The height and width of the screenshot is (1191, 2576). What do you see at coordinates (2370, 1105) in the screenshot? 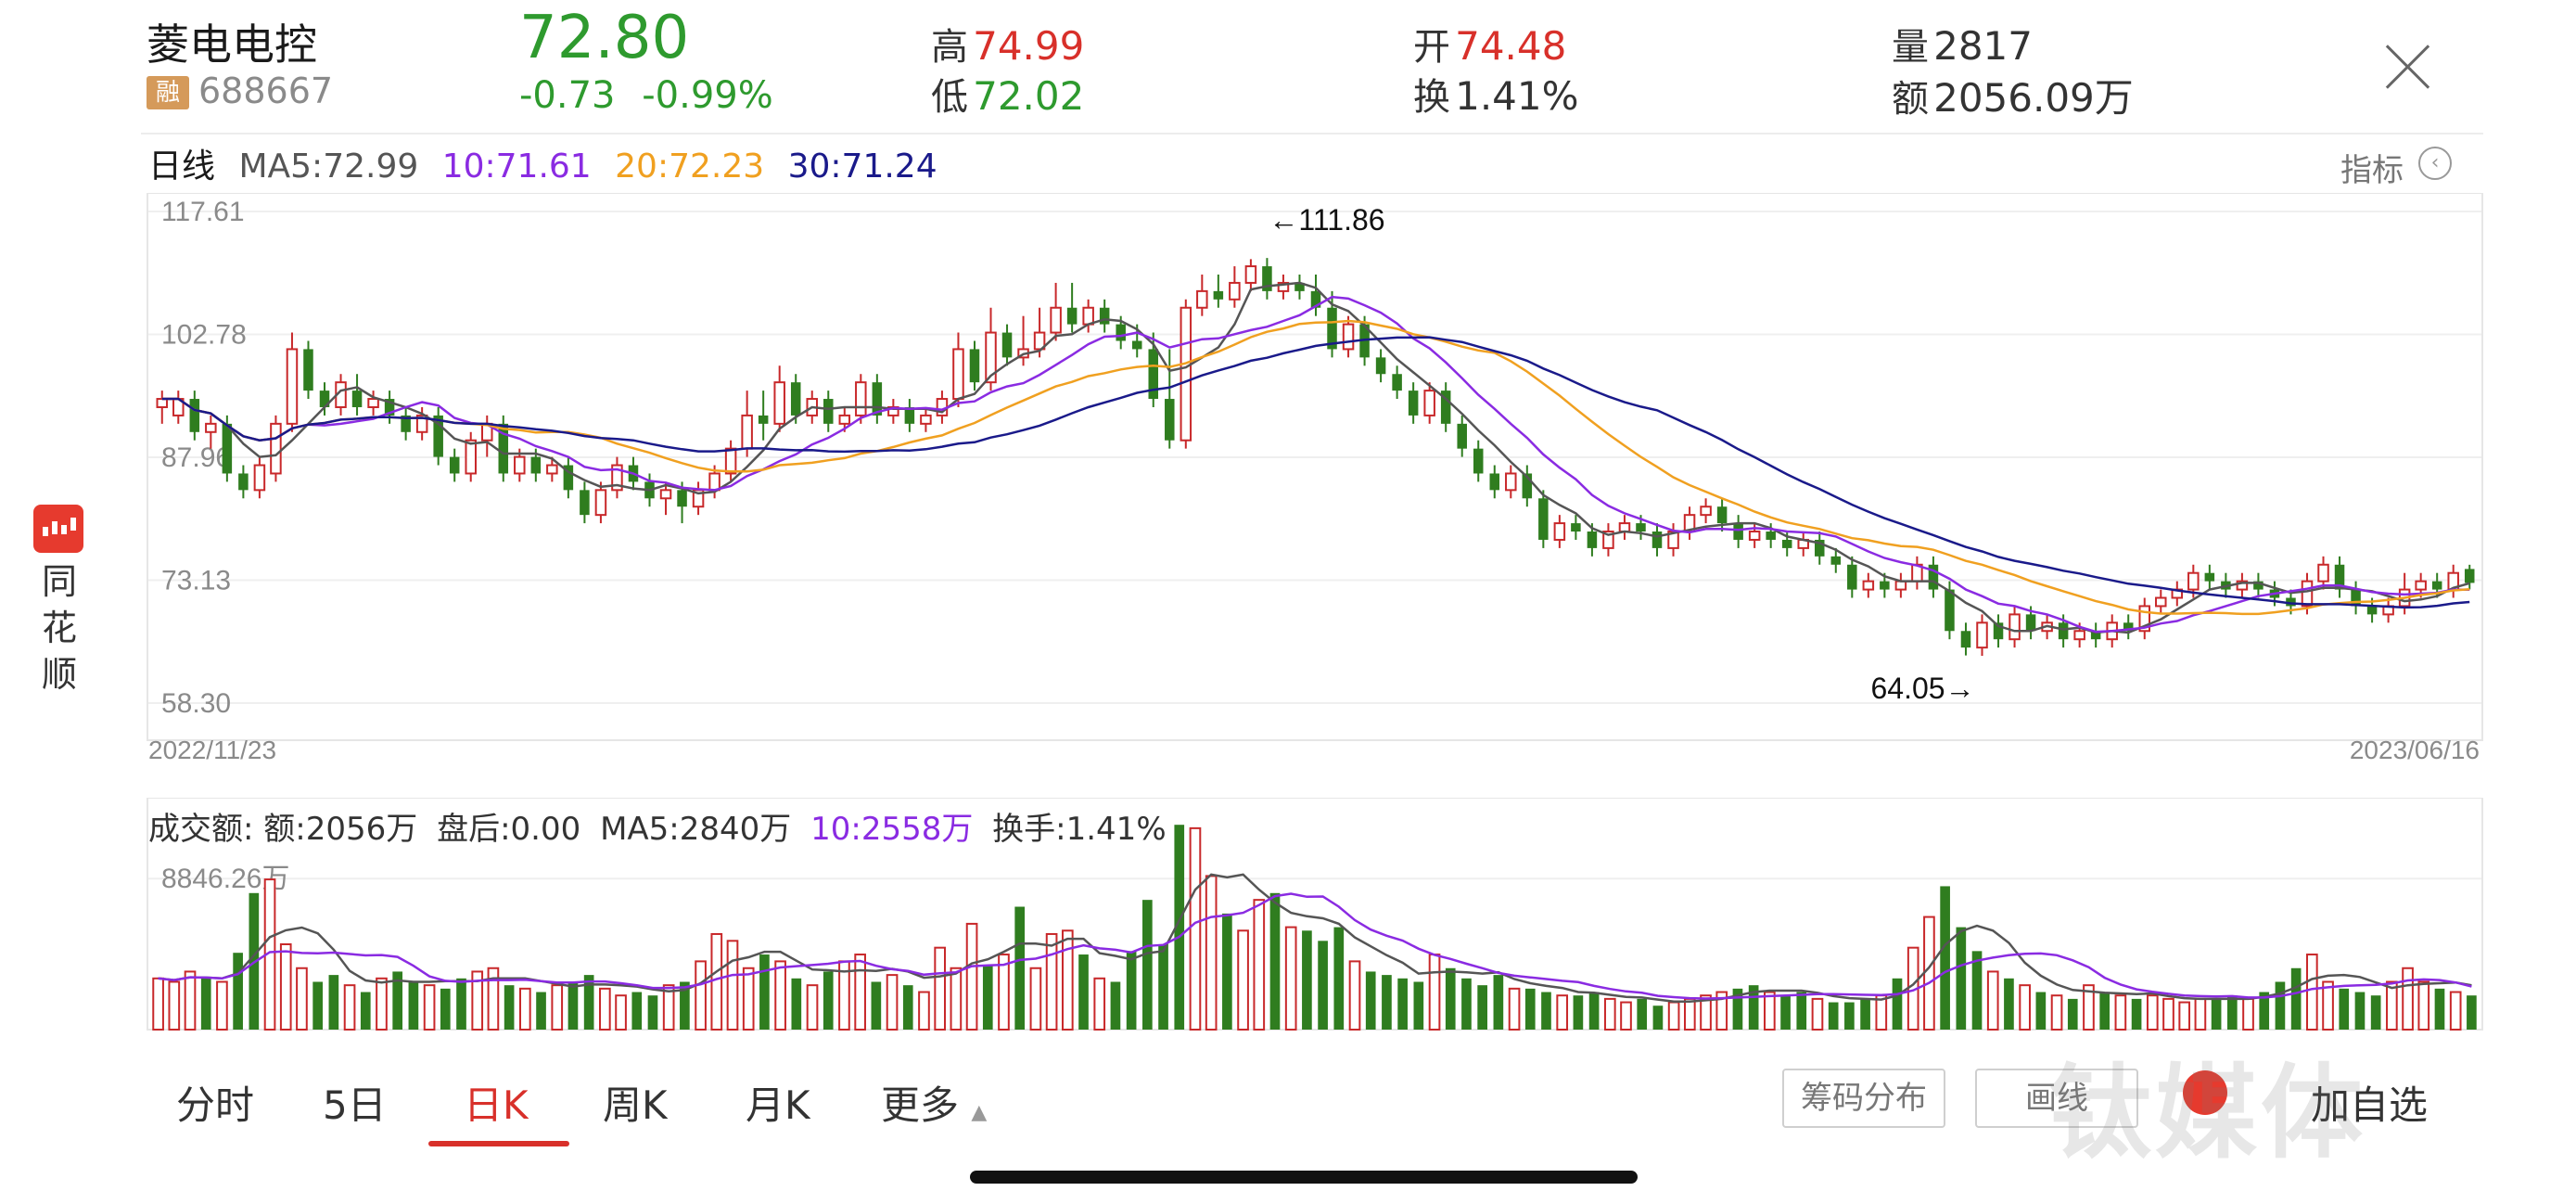
I see `add-watchlist-button: 加自选` at bounding box center [2370, 1105].